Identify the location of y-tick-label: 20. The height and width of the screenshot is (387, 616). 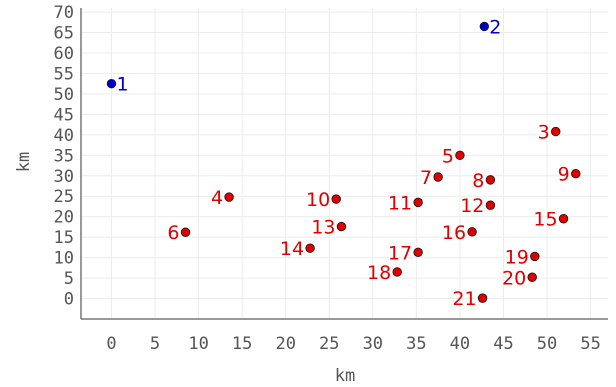
(64, 218).